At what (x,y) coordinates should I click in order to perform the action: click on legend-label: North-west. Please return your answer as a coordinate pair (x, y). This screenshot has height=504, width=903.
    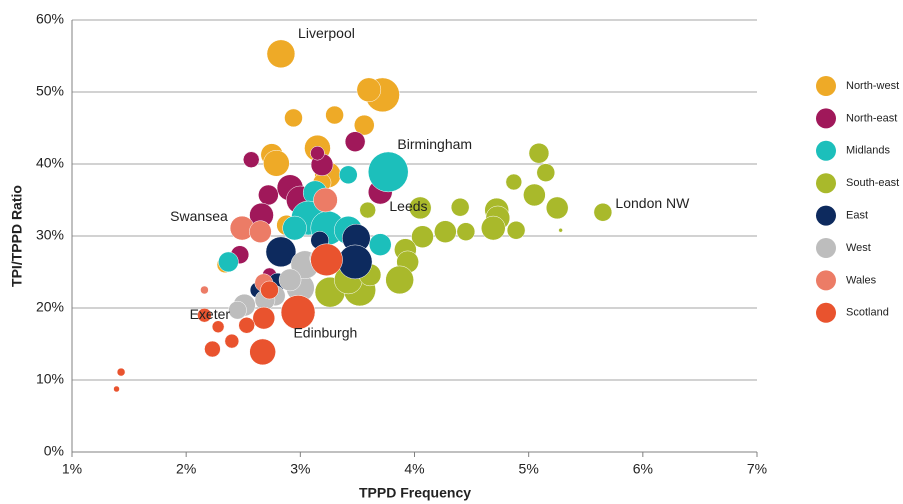
    Looking at the image, I should click on (872, 86).